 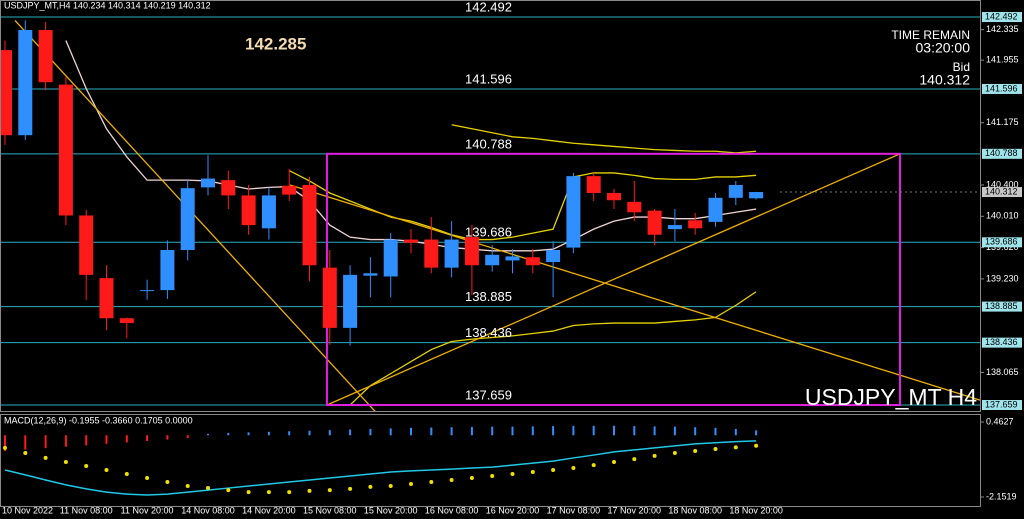 I want to click on bid-value: 140.312, so click(x=944, y=80).